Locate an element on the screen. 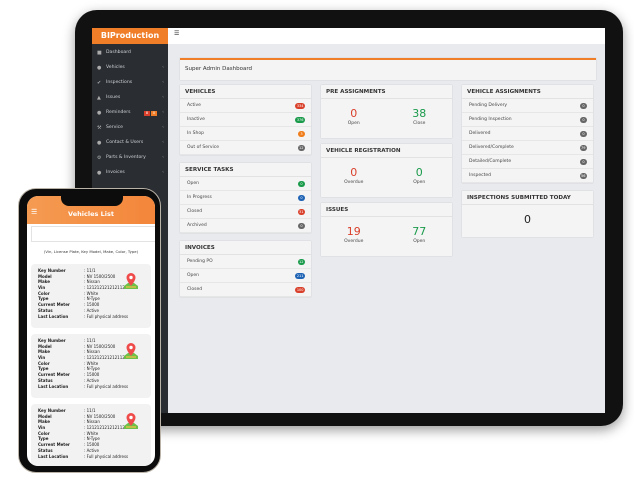  card-title: ISSUES is located at coordinates (386, 210).